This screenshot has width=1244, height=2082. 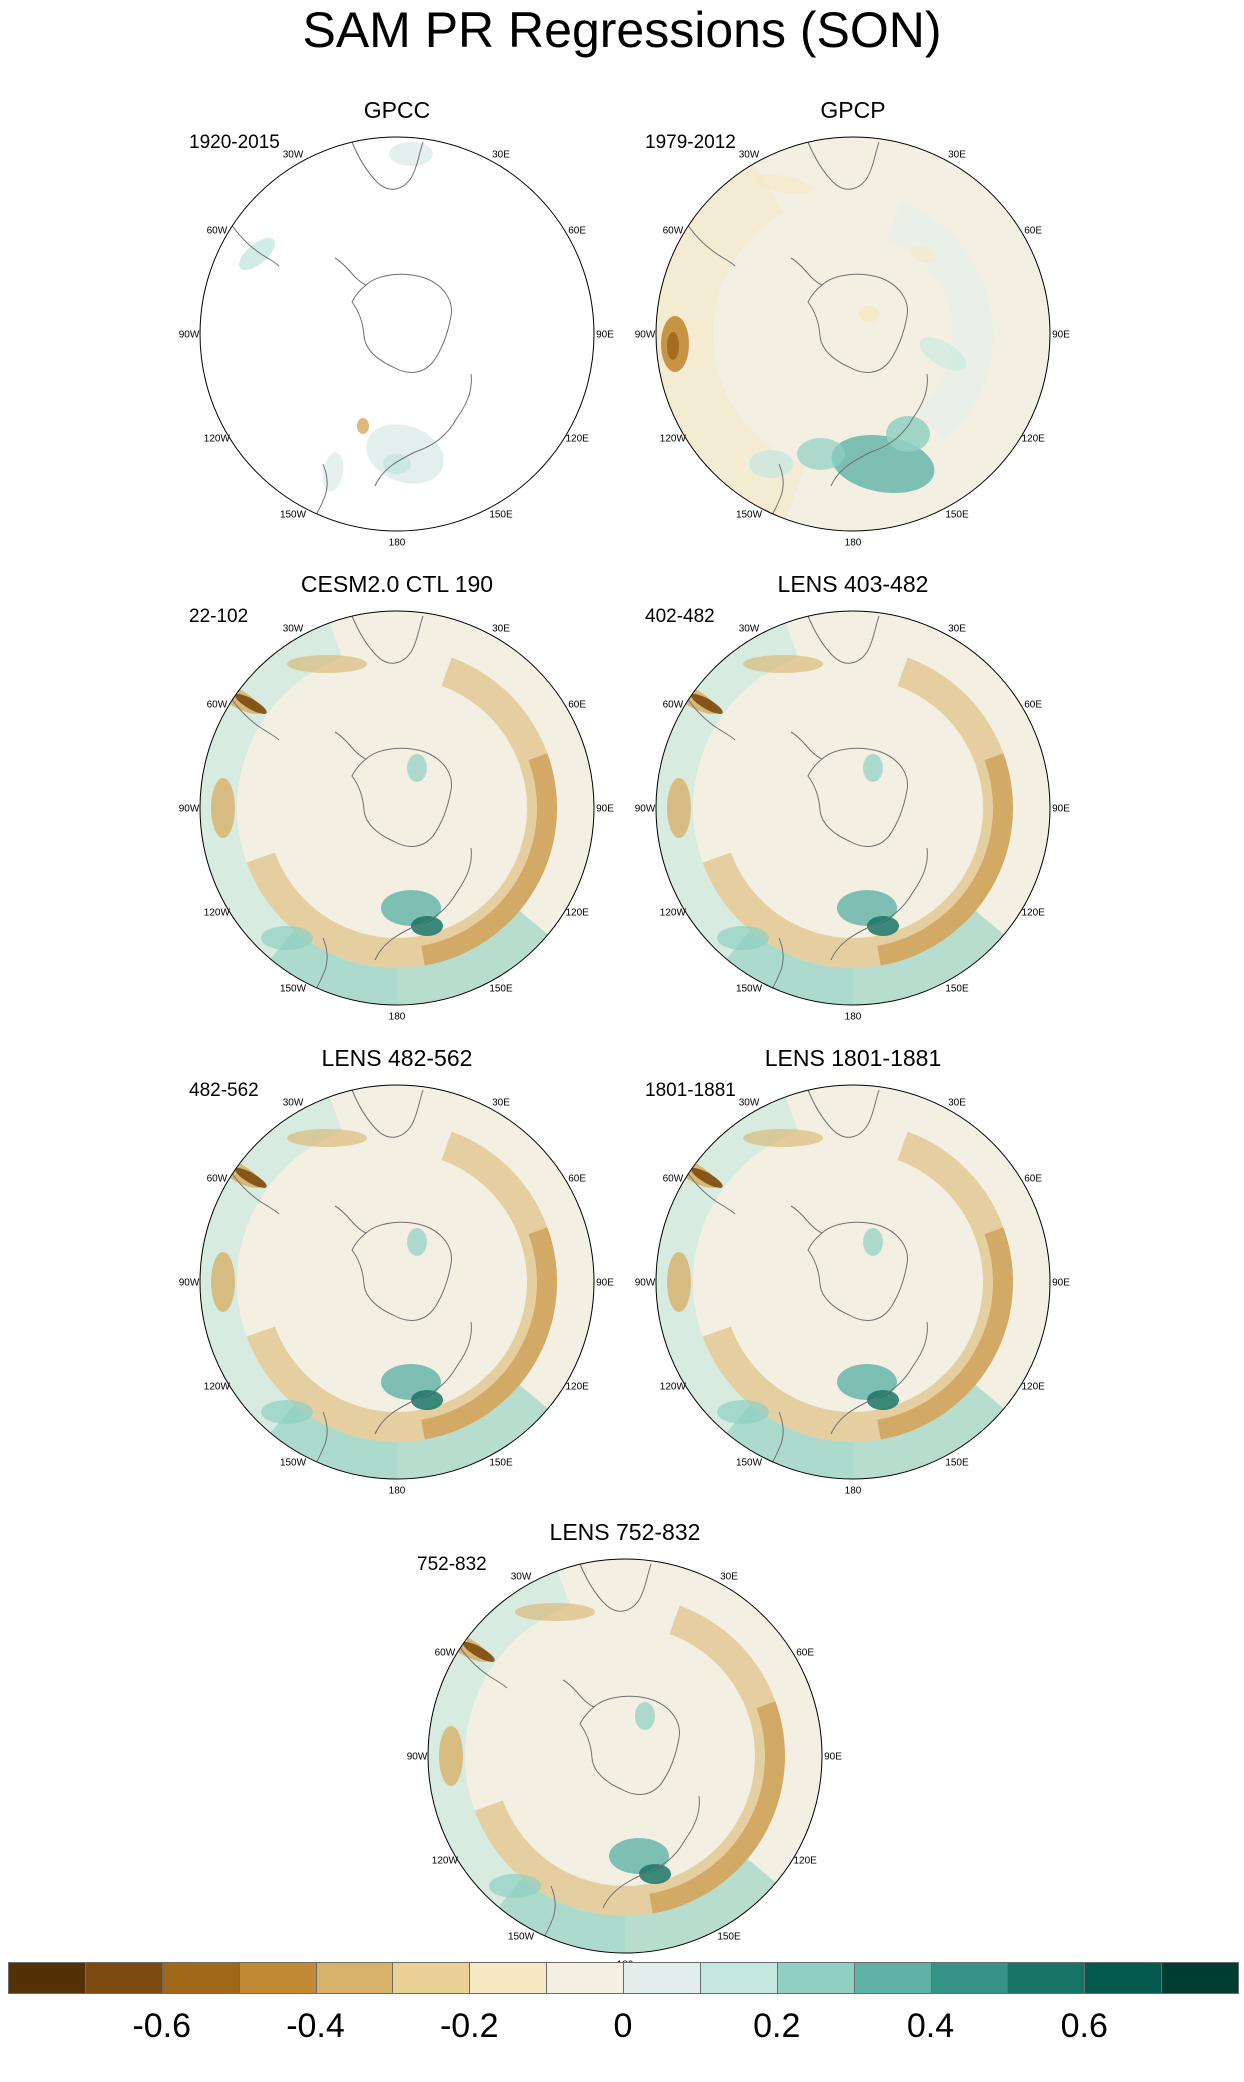 What do you see at coordinates (1084, 2026) in the screenshot?
I see `colorbar-tick-label: 0.6` at bounding box center [1084, 2026].